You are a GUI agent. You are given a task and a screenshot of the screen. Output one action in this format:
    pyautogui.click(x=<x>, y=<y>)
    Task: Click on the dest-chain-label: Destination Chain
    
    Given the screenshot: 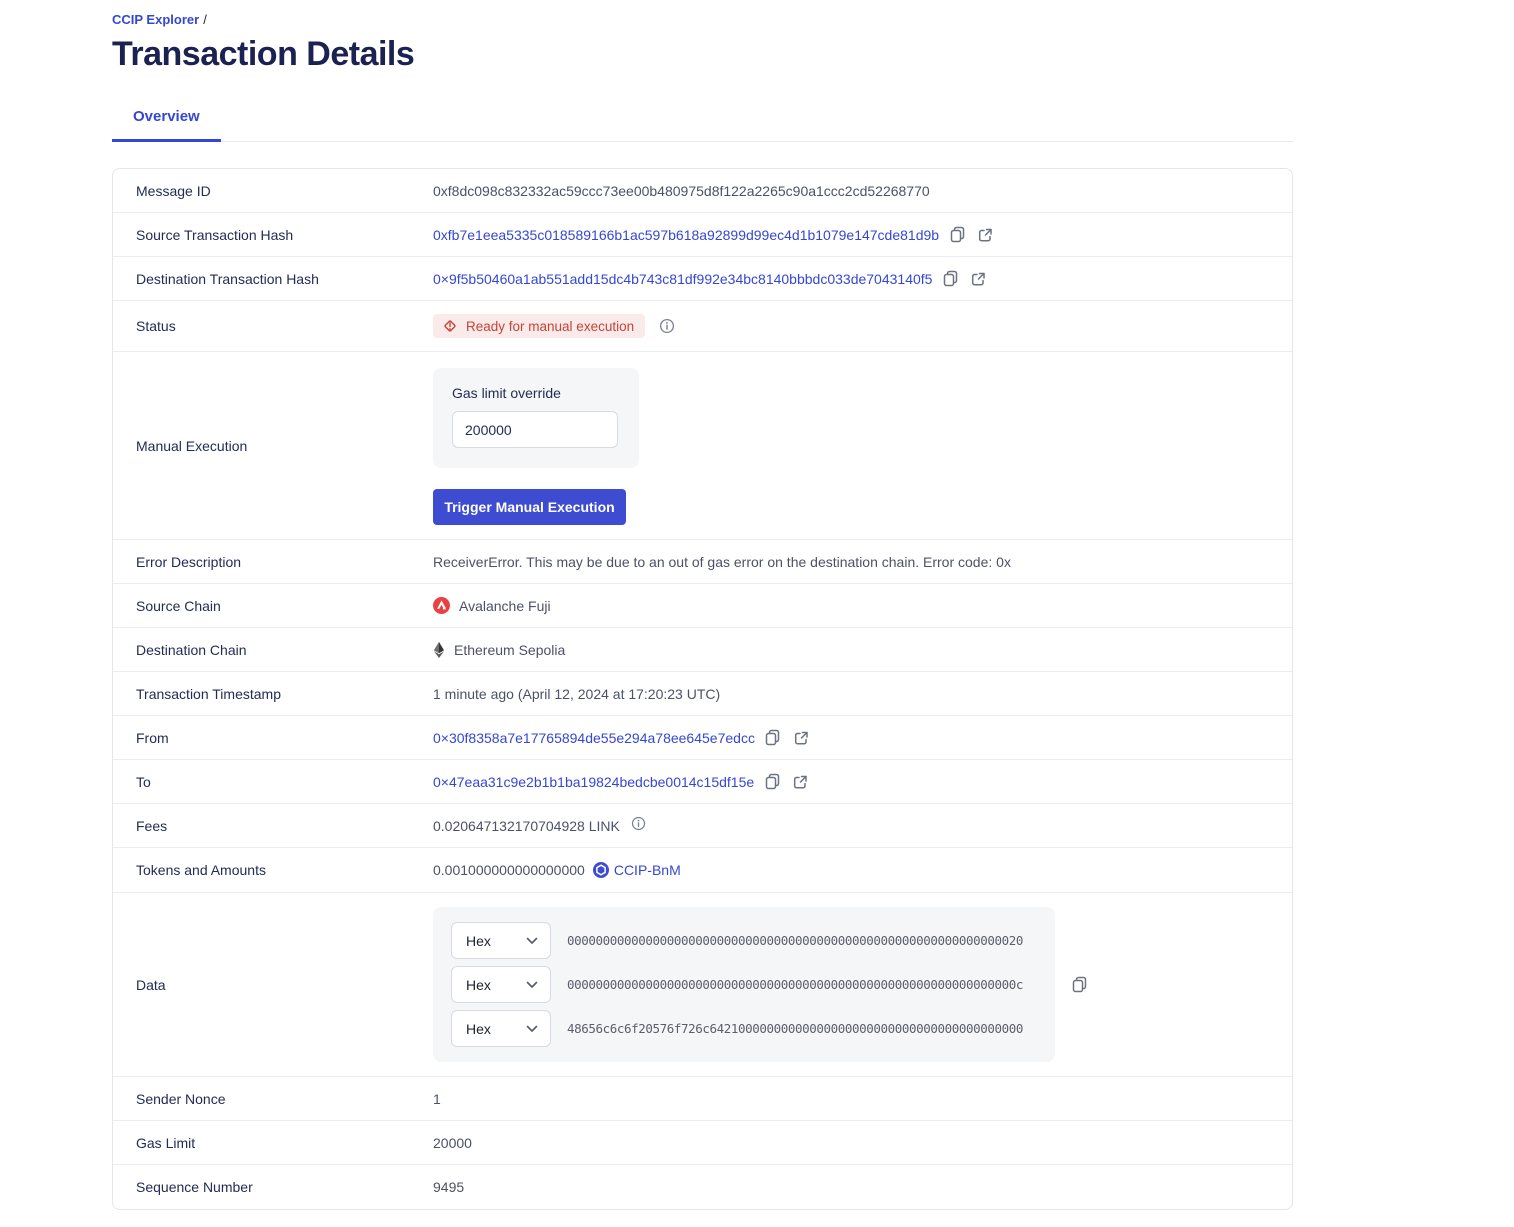 What is the action you would take?
    pyautogui.click(x=191, y=649)
    